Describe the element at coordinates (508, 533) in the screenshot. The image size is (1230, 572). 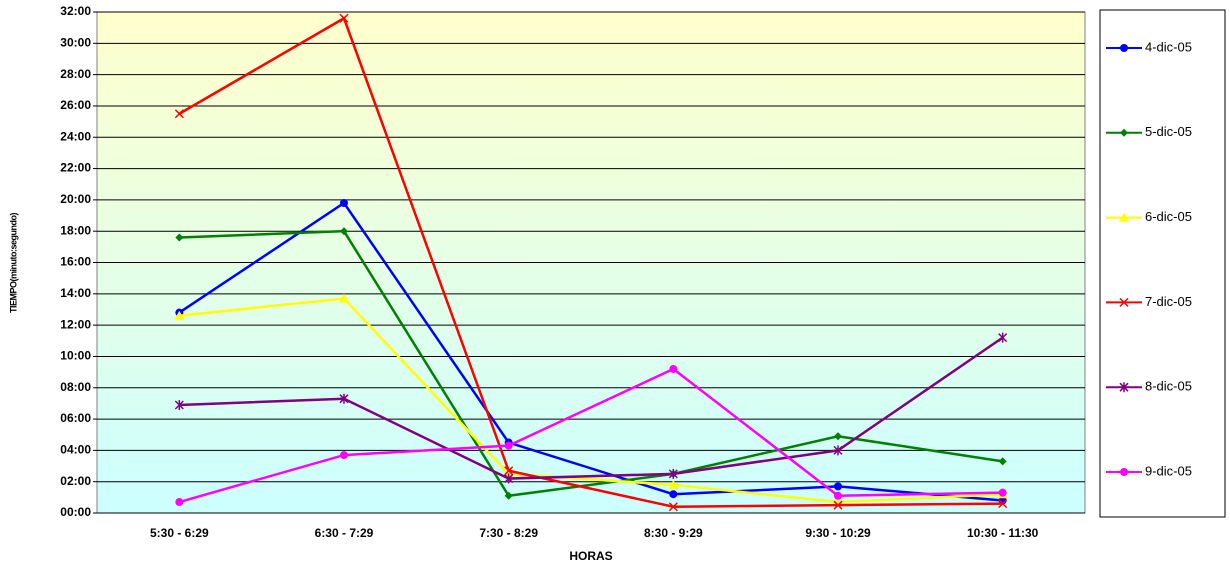
I see `x-tick-label: 7:30 - 8:29` at that location.